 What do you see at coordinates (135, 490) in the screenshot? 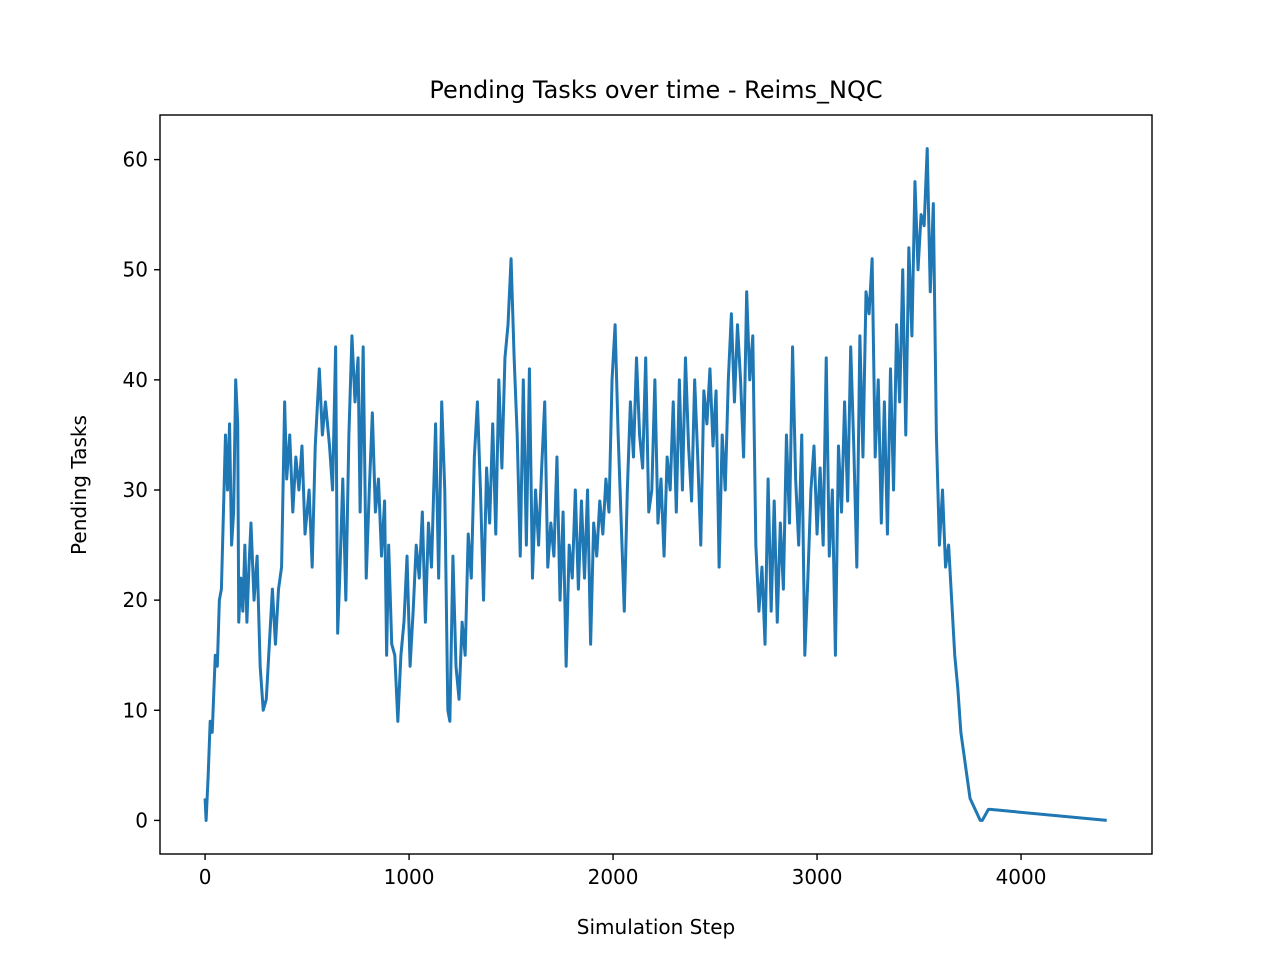
I see `y-tick-label: 30` at bounding box center [135, 490].